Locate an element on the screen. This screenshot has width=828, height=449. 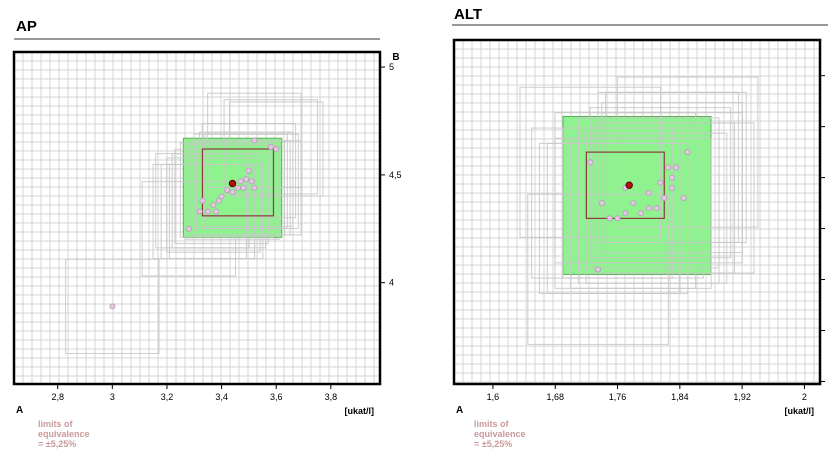
title-rule-alt is located at coordinates (640, 25).